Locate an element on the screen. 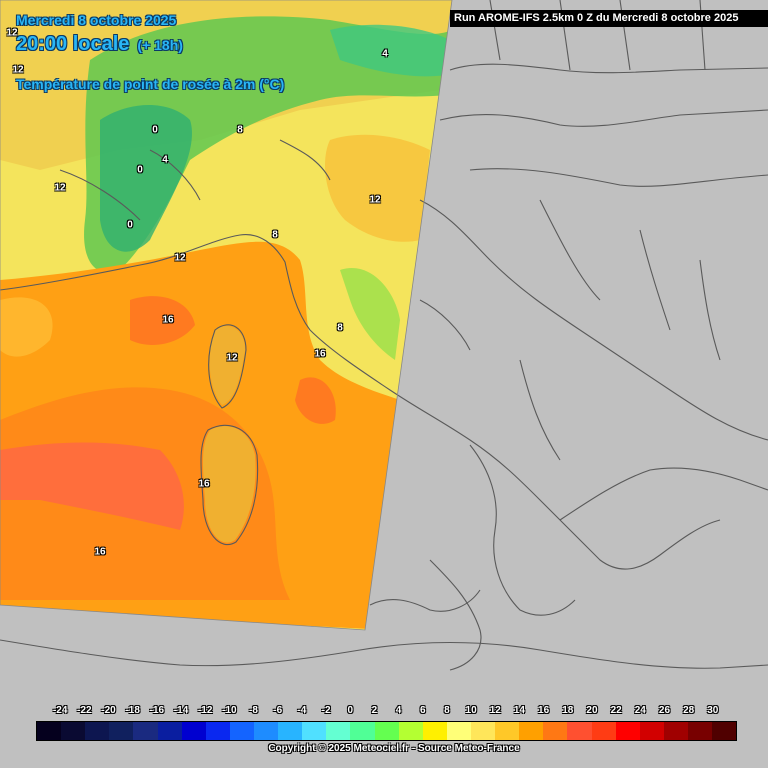  legend-tick: -12 is located at coordinates (205, 710).